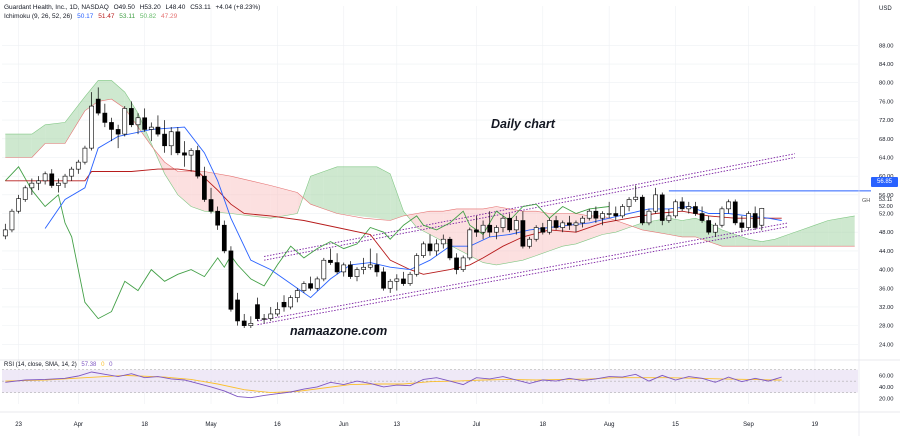  I want to click on x-tick-label: 18, so click(144, 425).